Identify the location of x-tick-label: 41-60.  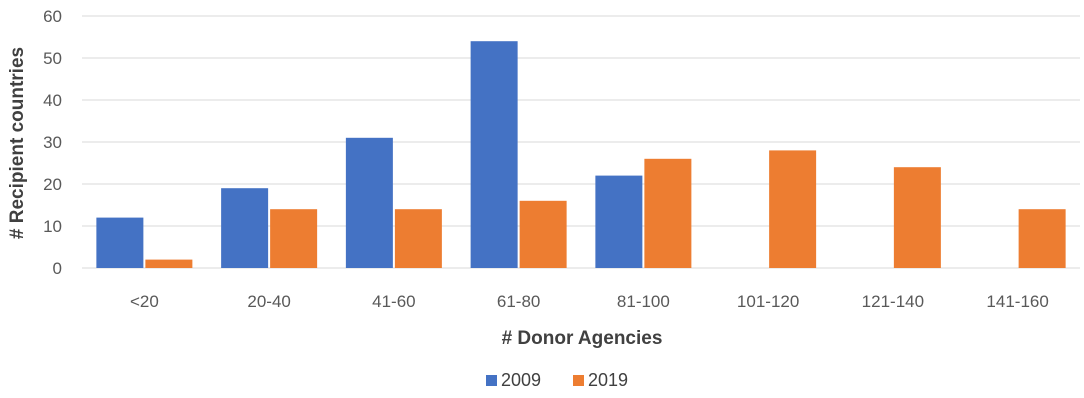
(393, 301).